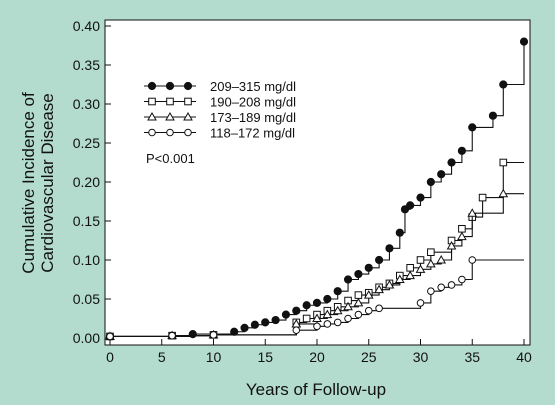  What do you see at coordinates (86, 182) in the screenshot?
I see `y-tick-label: 0.20` at bounding box center [86, 182].